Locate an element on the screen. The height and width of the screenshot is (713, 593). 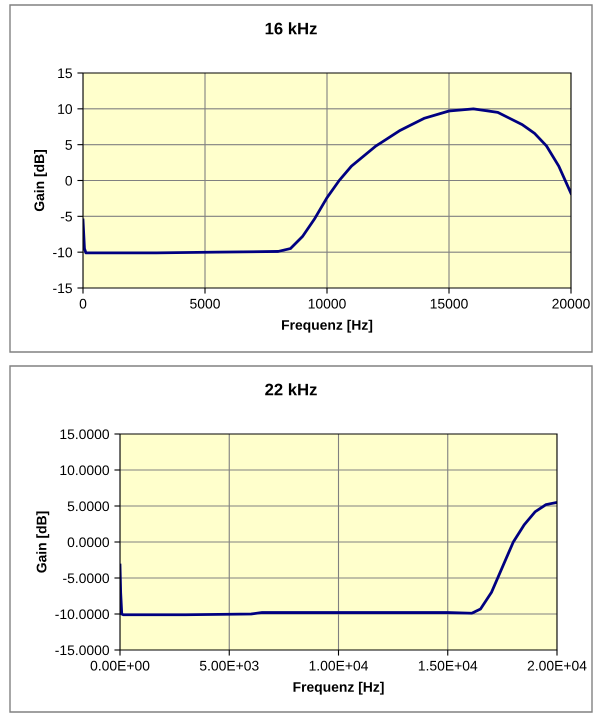
line-series is located at coordinates (338, 558).